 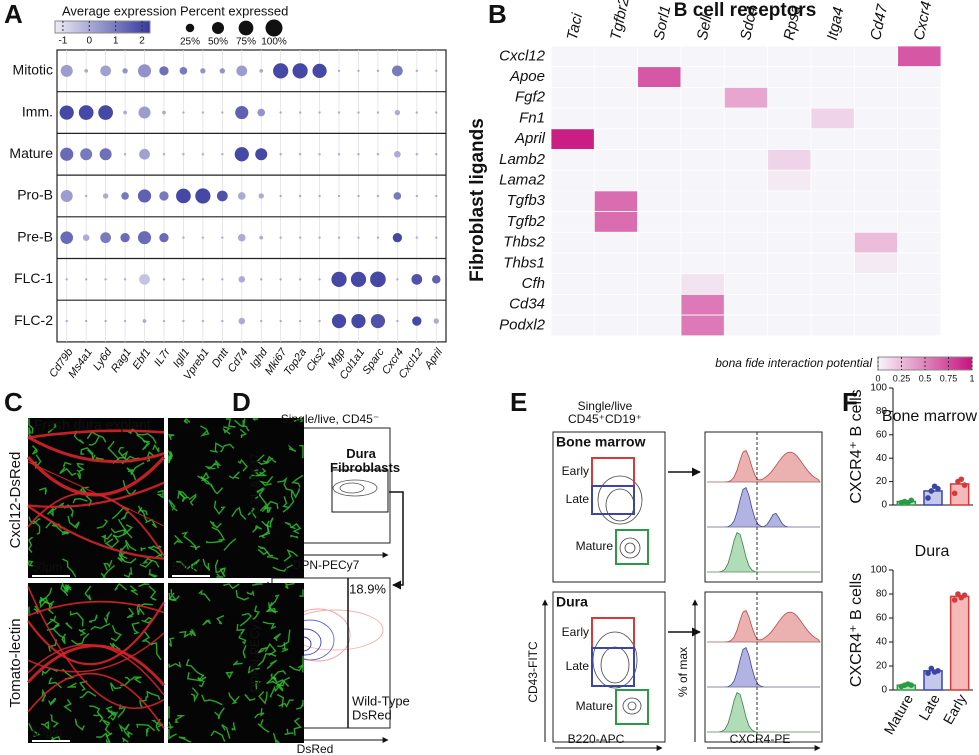 What do you see at coordinates (477, 200) in the screenshot?
I see `axis-title: Fibroblast ligands` at bounding box center [477, 200].